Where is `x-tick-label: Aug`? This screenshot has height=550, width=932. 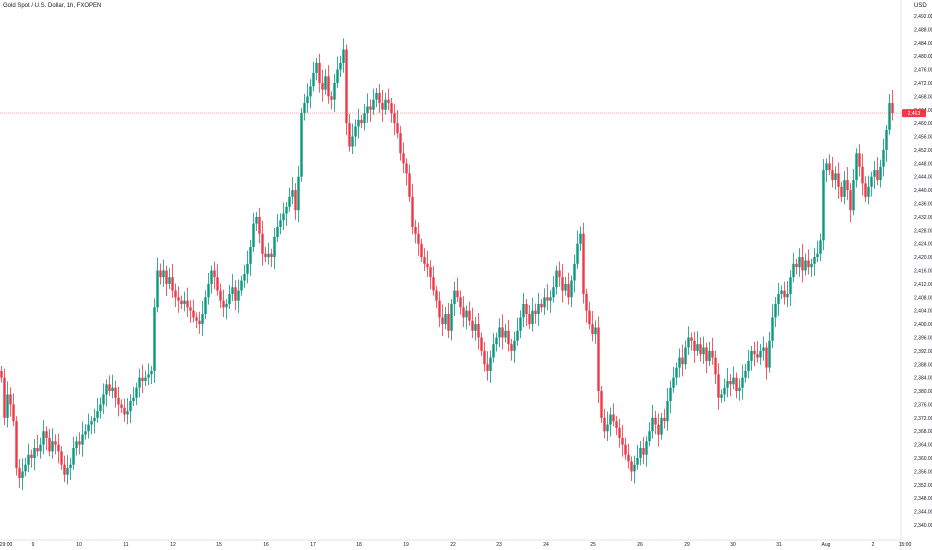 x-tick-label: Aug is located at coordinates (826, 545).